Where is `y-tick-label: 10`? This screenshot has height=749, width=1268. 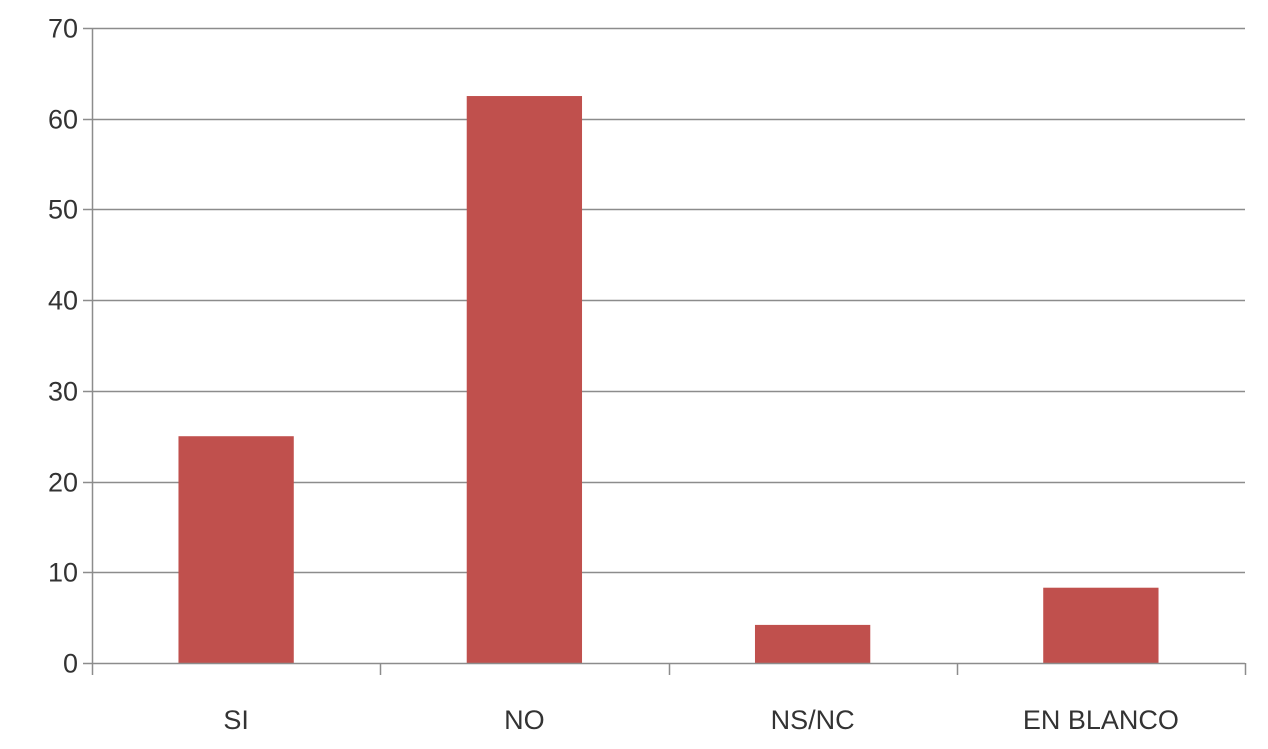 y-tick-label: 10 is located at coordinates (63, 573).